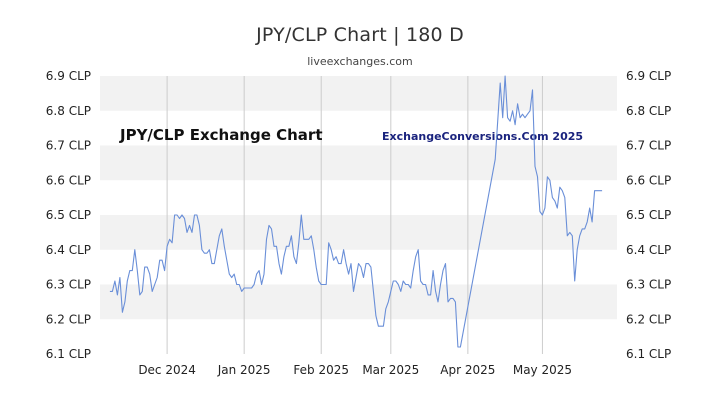 This screenshot has width=720, height=405. Describe the element at coordinates (482, 136) in the screenshot. I see `watermark-right: ExchangeConversions.Com 2025` at that location.